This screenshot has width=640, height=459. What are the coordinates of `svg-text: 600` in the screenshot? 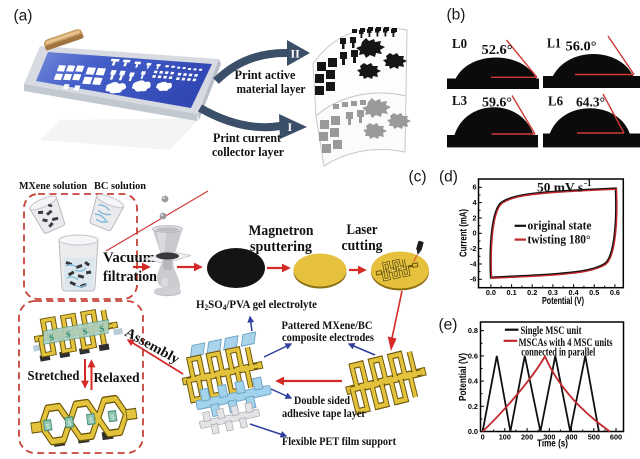 It's located at (616, 437).